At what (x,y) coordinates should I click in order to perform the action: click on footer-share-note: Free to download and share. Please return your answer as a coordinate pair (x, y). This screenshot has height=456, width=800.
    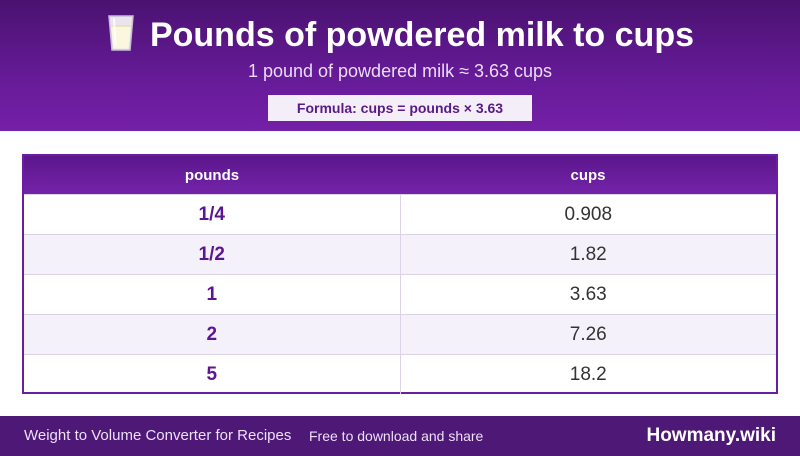
    Looking at the image, I should click on (396, 436).